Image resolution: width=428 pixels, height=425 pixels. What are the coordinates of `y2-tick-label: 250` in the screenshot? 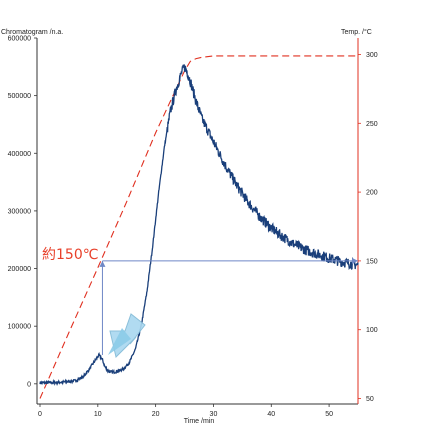 It's located at (372, 124).